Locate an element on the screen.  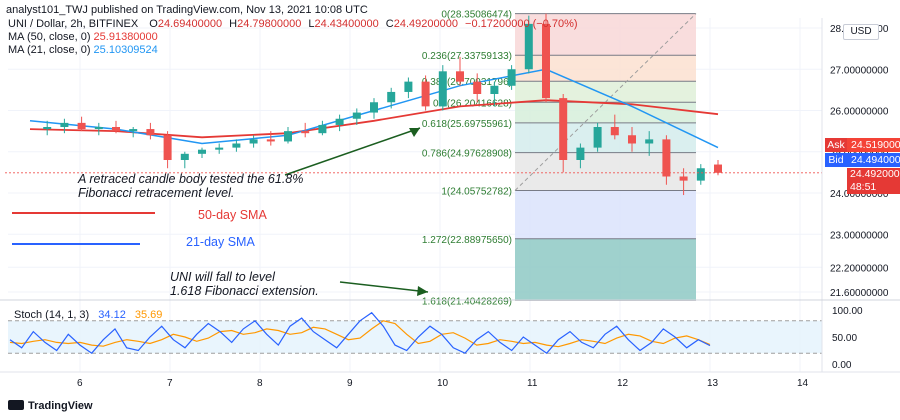
symbol-title: UNI / Dollar, 2h, BITFINEX is located at coordinates (73, 24).